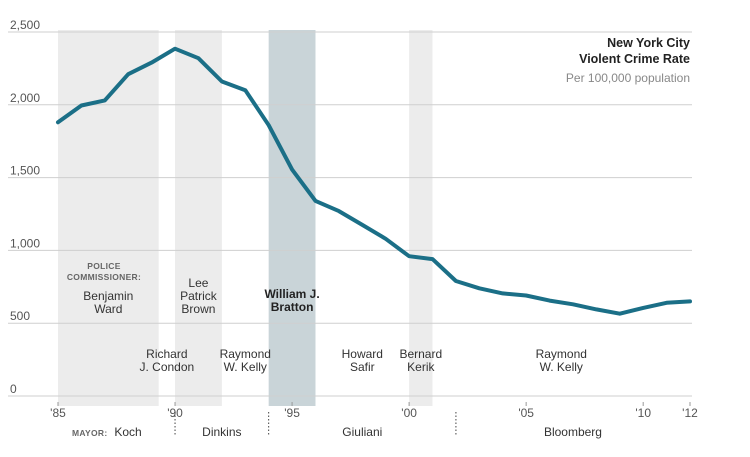  I want to click on x-tick-label: '10, so click(643, 413).